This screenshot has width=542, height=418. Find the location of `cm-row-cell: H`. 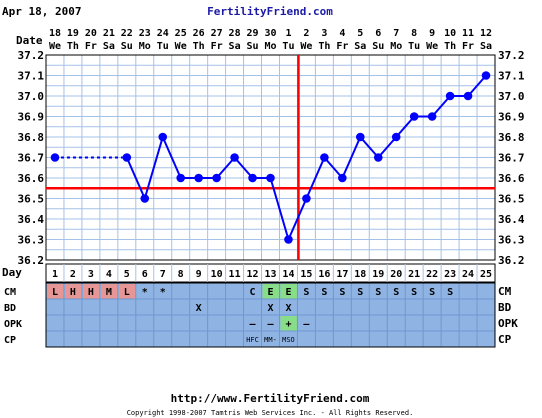

cm-row-cell: H is located at coordinates (91, 292).